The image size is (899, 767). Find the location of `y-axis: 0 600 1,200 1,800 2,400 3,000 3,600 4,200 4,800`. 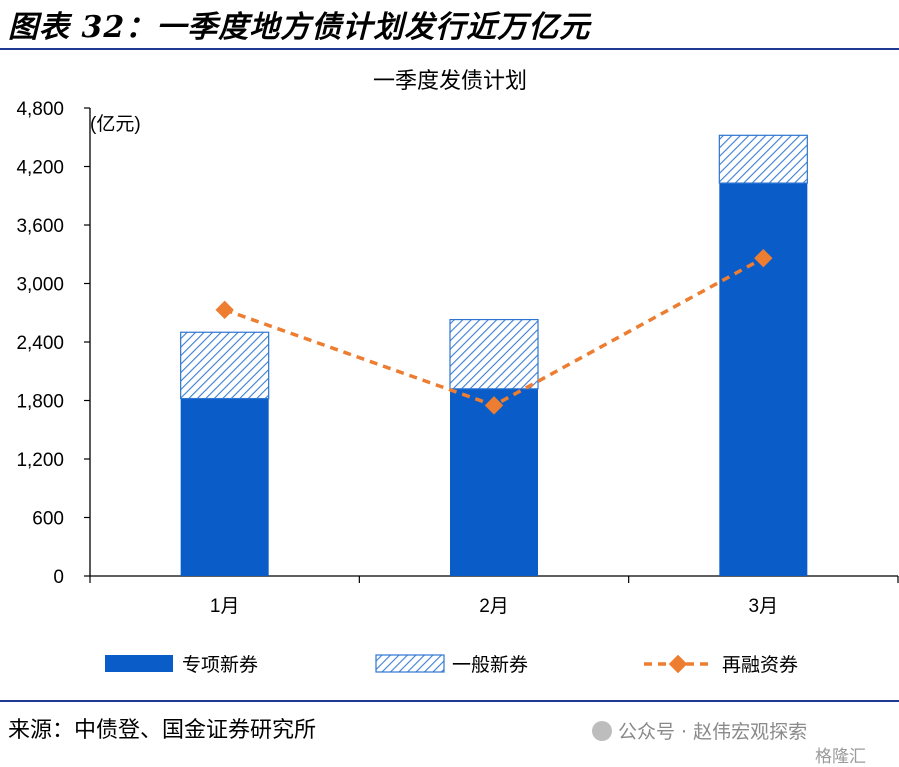

y-axis: 0 600 1,200 1,800 2,400 3,000 3,600 4,200 4,800 is located at coordinates (53, 343).